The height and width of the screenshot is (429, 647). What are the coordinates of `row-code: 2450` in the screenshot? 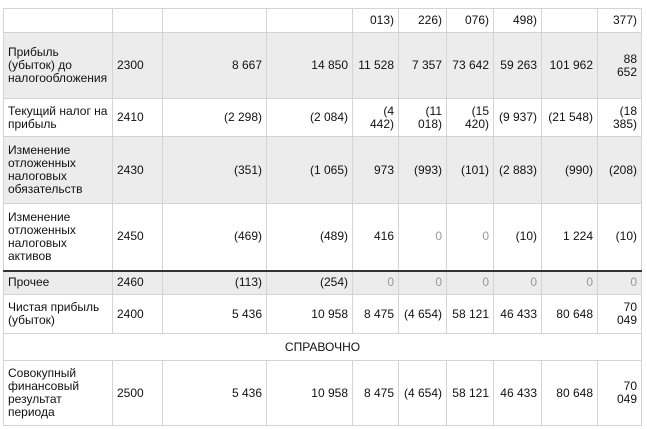 It's located at (137, 237).